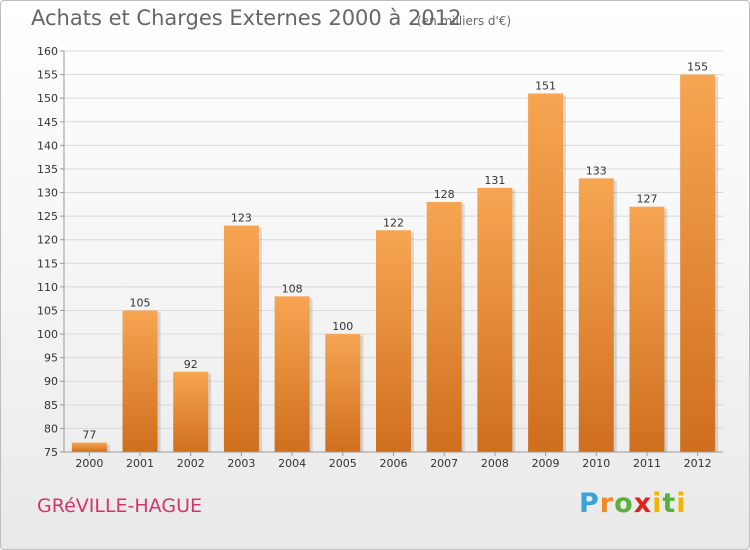  What do you see at coordinates (394, 463) in the screenshot?
I see `x-tick-label: 2006` at bounding box center [394, 463].